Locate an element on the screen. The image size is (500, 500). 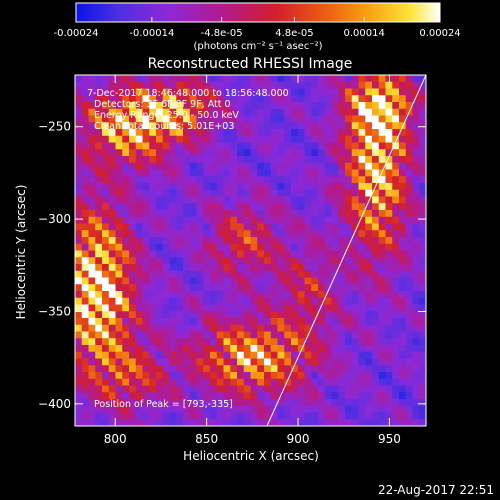
colorbar-tick-label: 0.00014 is located at coordinates (363, 33).